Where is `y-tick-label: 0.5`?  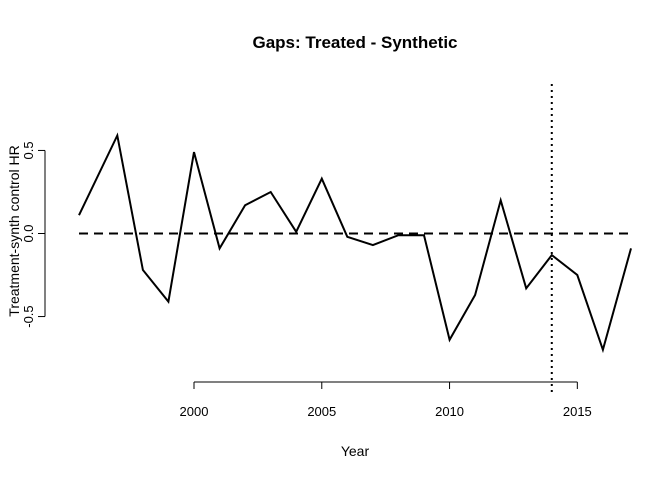
y-tick-label: 0.5 is located at coordinates (28, 150).